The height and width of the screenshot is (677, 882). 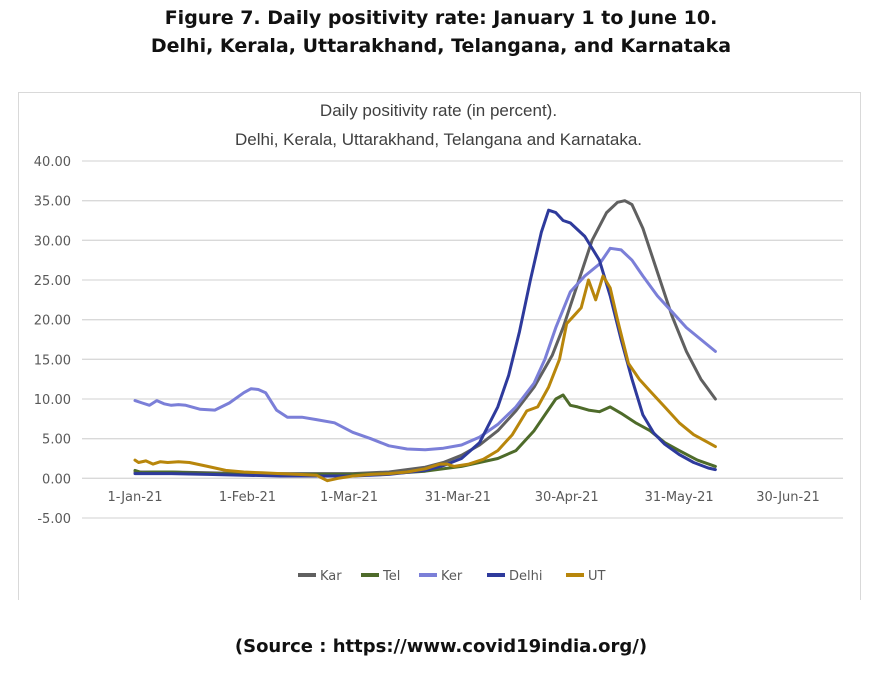 What do you see at coordinates (525, 576) in the screenshot?
I see `legend-label: Delhi` at bounding box center [525, 576].